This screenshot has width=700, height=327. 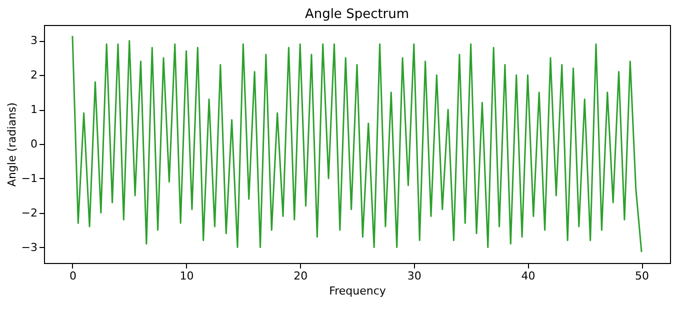 What do you see at coordinates (528, 276) in the screenshot?
I see `x-tick-label: 40` at bounding box center [528, 276].